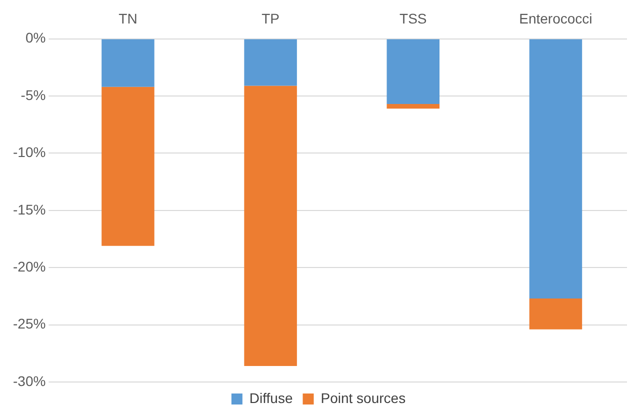 The height and width of the screenshot is (416, 637). Describe the element at coordinates (271, 18) in the screenshot. I see `x-tick-label: TP` at that location.